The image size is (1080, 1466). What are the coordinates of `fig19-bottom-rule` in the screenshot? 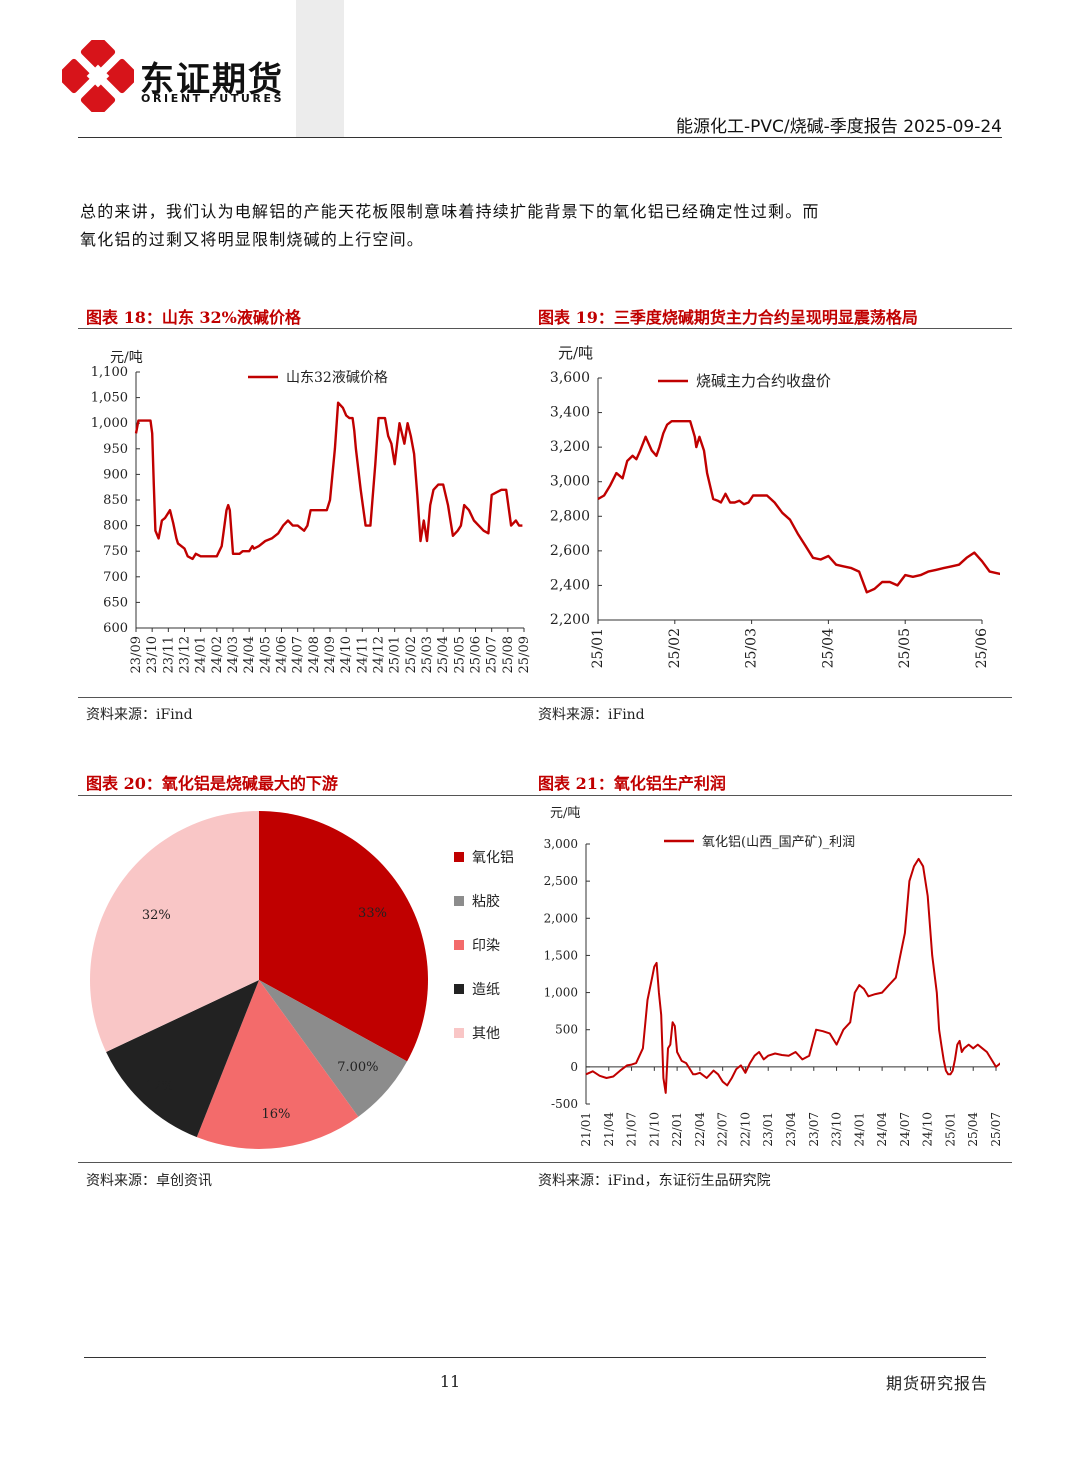 It's located at (771, 697).